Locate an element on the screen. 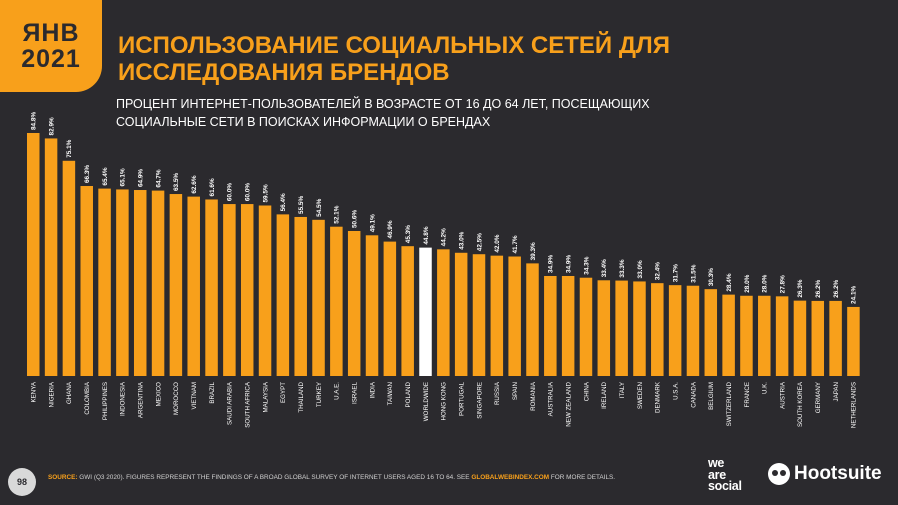 Image resolution: width=898 pixels, height=505 pixels. category-label: CANADA is located at coordinates (693, 394).